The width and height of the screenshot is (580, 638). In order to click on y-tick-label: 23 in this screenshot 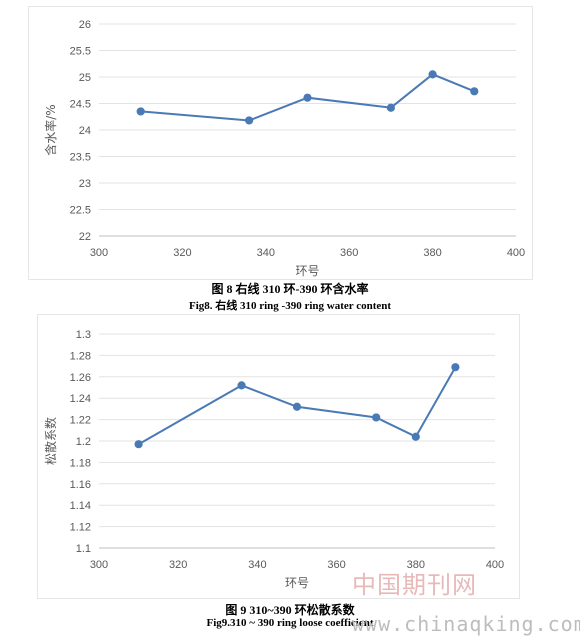, I will do `click(85, 184)`.